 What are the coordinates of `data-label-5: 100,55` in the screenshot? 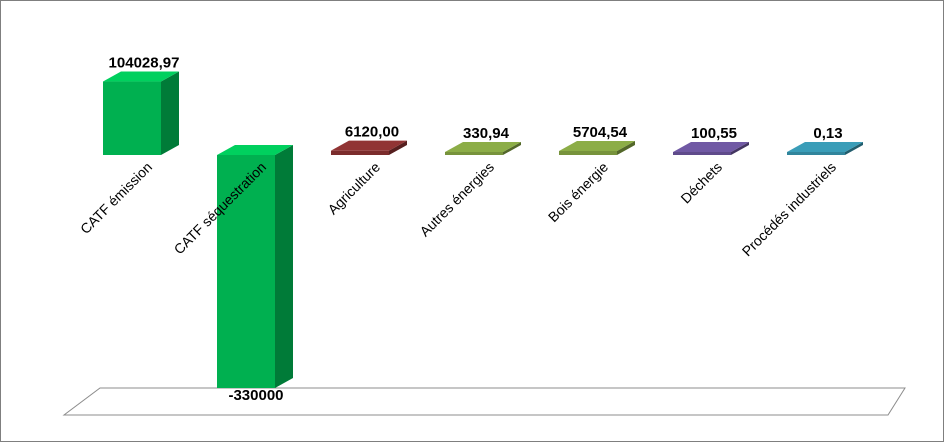 It's located at (714, 133).